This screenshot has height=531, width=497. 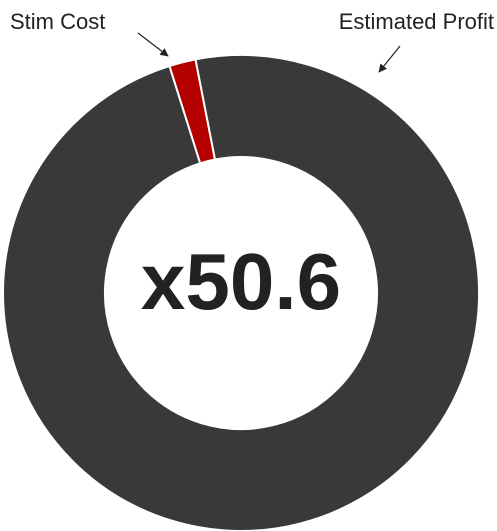 I want to click on slice-label: Estimated Profit, so click(x=416, y=21).